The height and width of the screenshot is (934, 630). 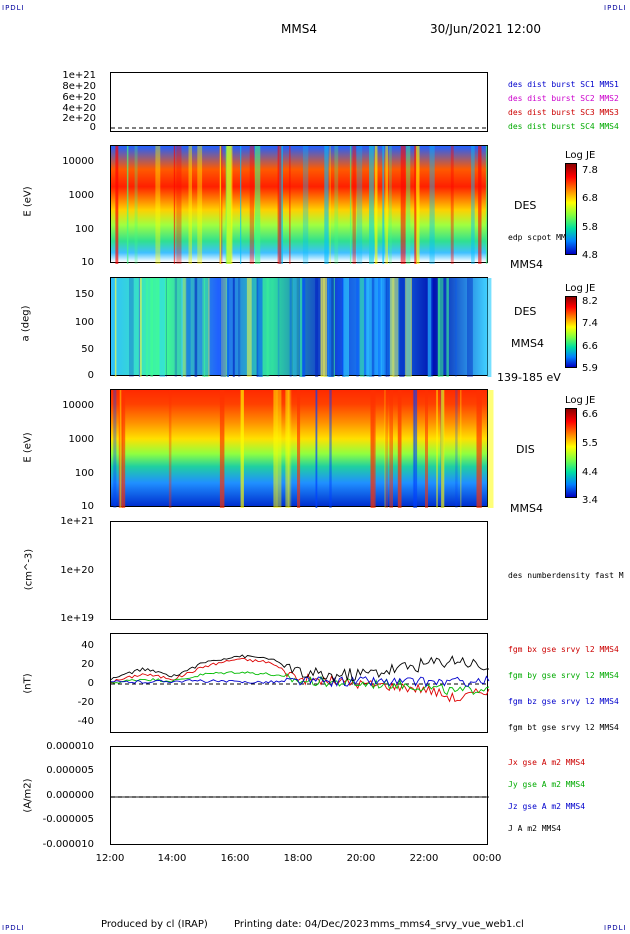 What do you see at coordinates (299, 795) in the screenshot?
I see `panel-current-density` at bounding box center [299, 795].